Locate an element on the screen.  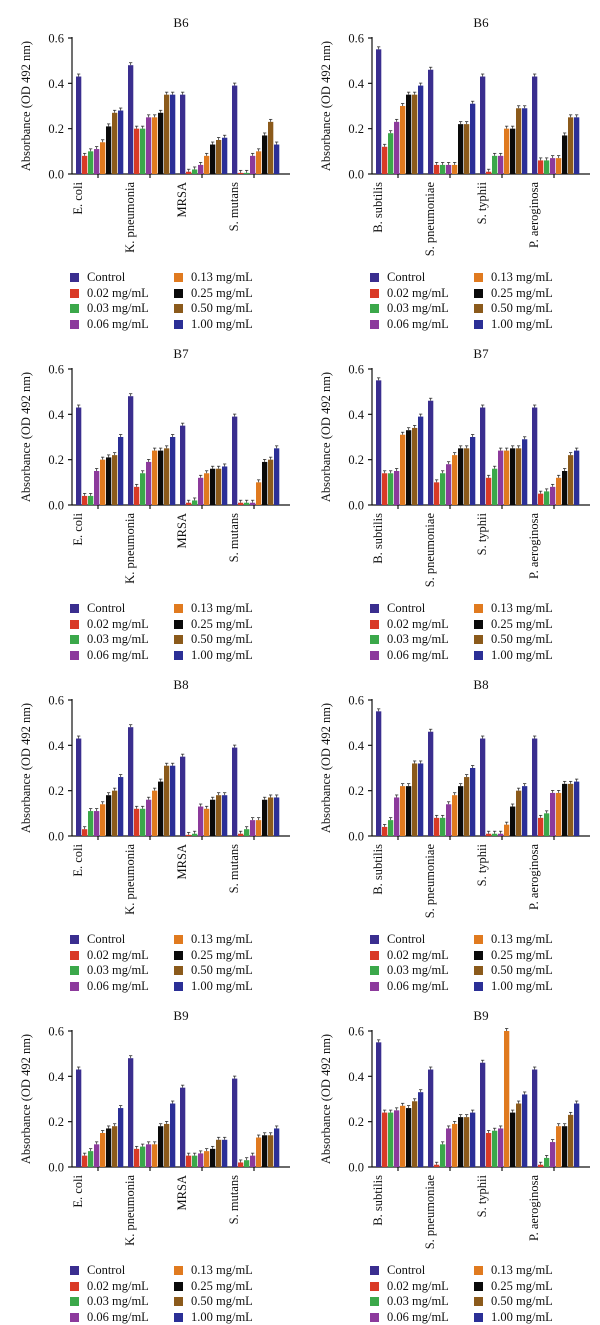
x-tick-label: K. pneumonia is located at coordinates (130, 548).